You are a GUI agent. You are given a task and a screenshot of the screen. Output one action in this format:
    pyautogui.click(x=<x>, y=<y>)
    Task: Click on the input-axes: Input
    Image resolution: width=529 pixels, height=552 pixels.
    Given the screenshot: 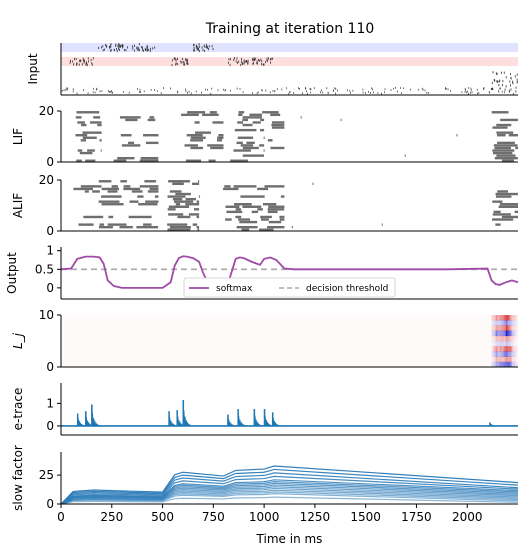 What is the action you would take?
    pyautogui.click(x=272, y=69)
    